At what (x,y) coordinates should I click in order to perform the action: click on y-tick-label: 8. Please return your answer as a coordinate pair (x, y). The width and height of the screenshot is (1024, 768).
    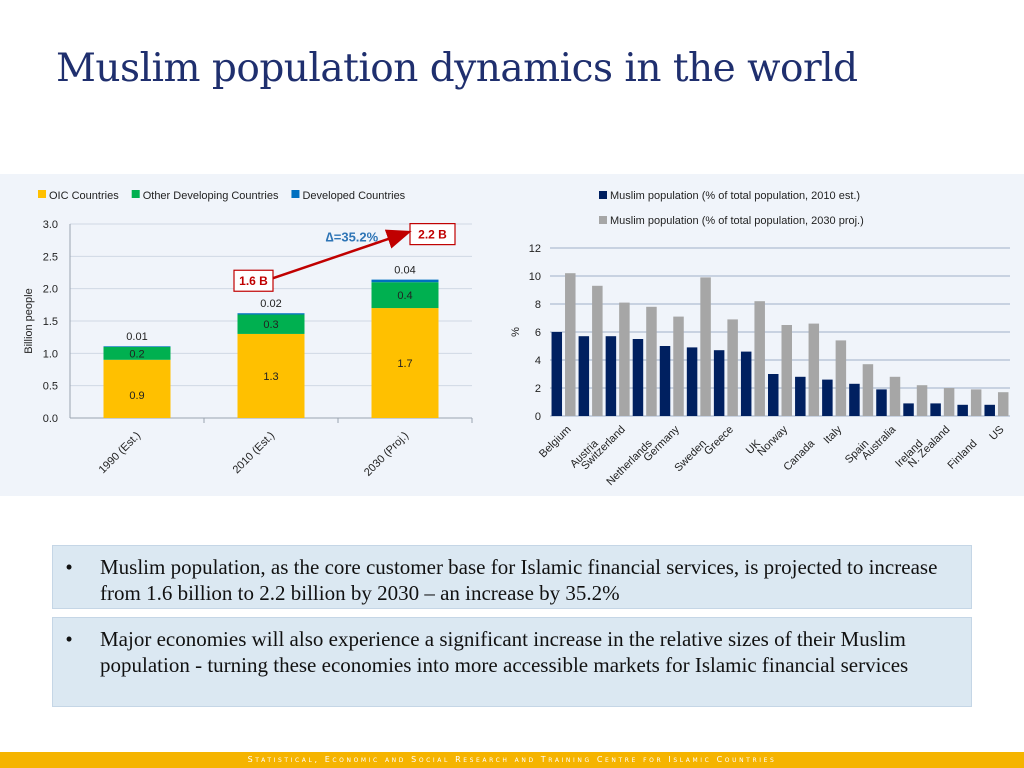
    Looking at the image, I should click on (538, 305).